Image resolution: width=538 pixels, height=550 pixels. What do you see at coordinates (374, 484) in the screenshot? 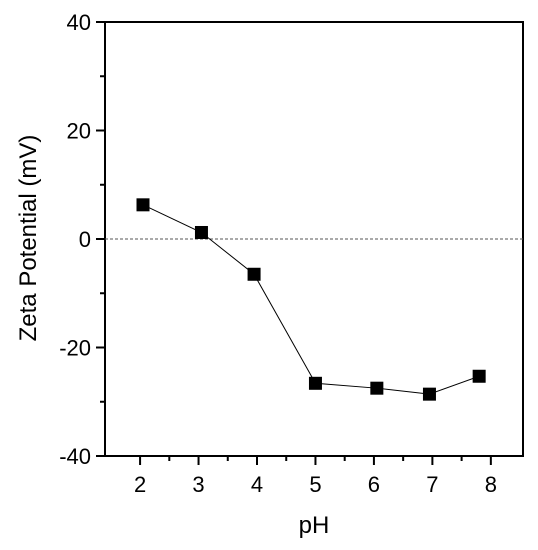
I see `x-tick-label: 6` at bounding box center [374, 484].